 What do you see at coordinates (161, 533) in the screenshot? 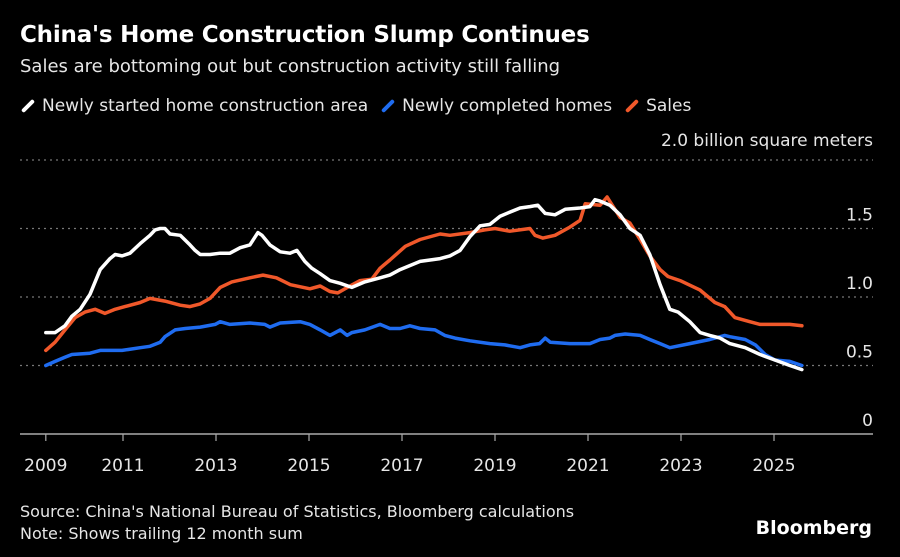
I see `footnote: Note: Shows trailing 12 month sum` at bounding box center [161, 533].